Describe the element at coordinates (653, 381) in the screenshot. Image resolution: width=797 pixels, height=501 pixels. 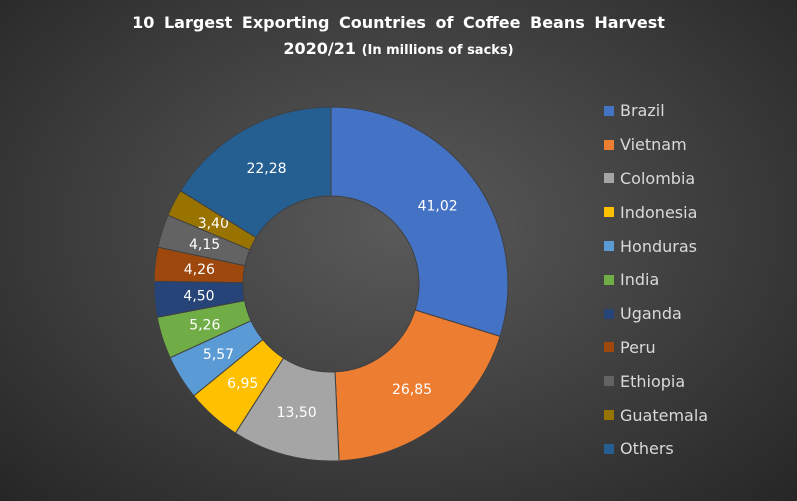
I see `legend-label-ethiopia: Ethiopia` at that location.